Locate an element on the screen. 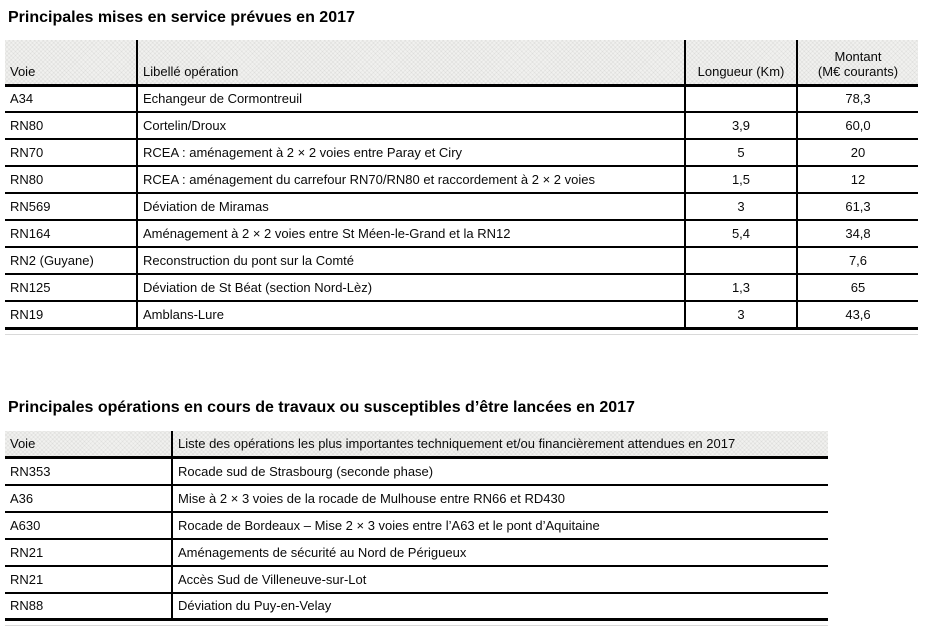  cell-montant: 78,3 is located at coordinates (857, 99).